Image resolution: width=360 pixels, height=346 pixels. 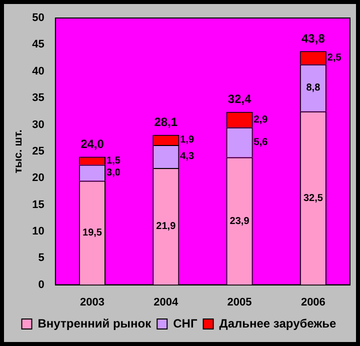 I want to click on data-label: 19,5, so click(x=92, y=233).